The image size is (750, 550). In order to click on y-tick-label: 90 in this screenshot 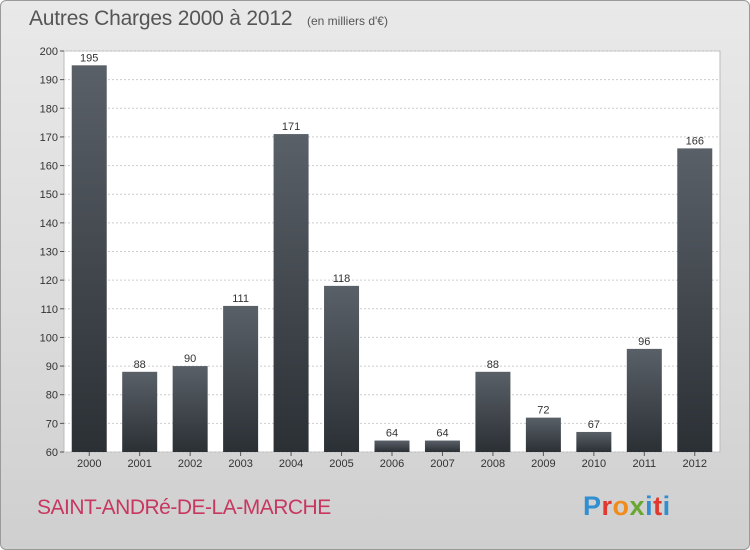, I will do `click(52, 367)`.